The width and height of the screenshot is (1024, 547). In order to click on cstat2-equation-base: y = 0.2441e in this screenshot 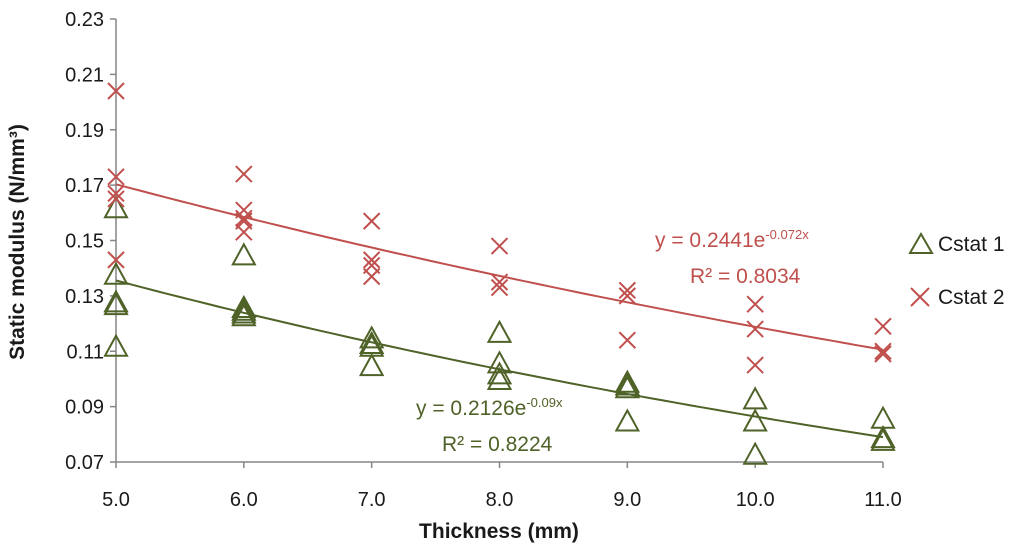, I will do `click(710, 240)`.